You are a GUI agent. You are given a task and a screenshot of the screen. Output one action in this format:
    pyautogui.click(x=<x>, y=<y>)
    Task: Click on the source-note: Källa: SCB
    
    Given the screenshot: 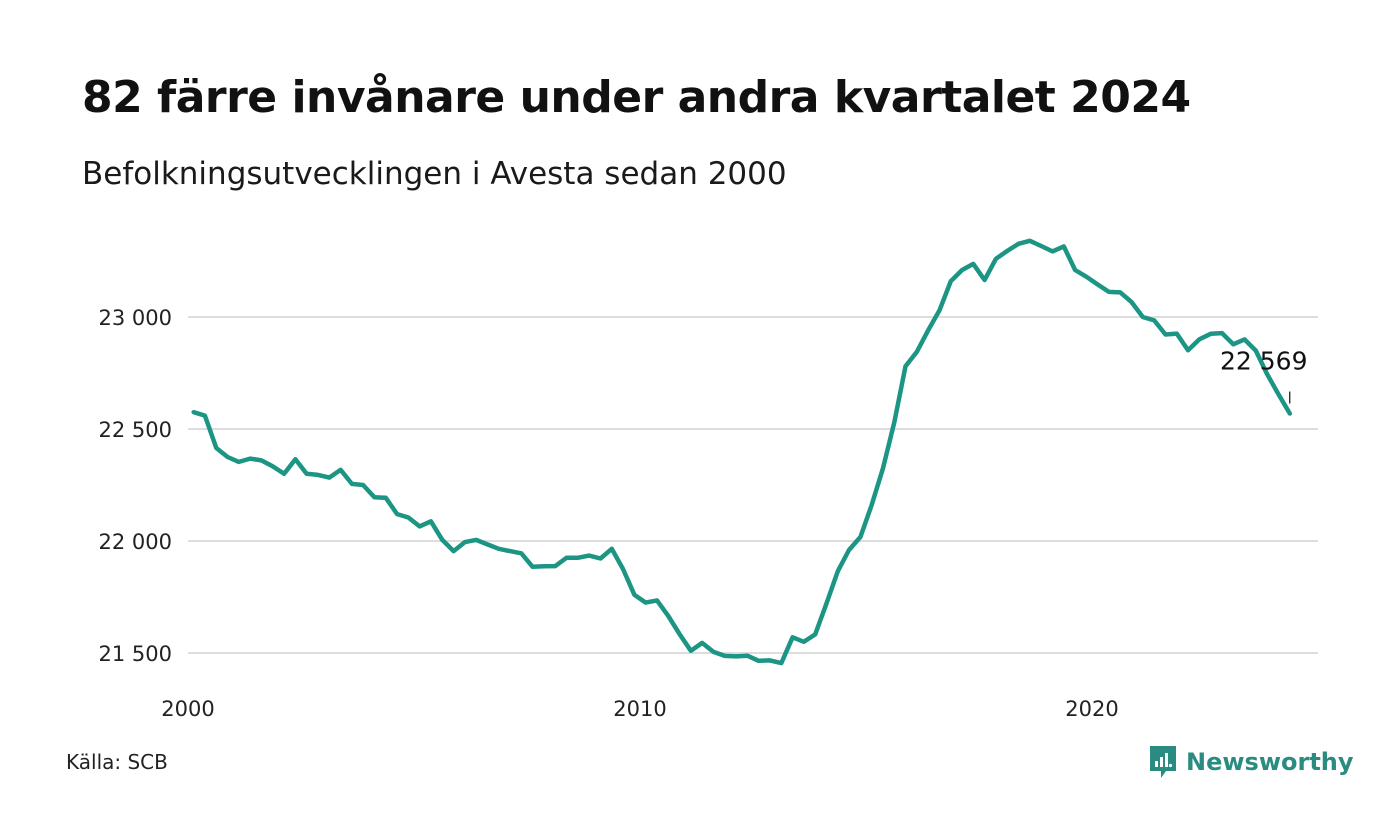 What is the action you would take?
    pyautogui.click(x=117, y=762)
    